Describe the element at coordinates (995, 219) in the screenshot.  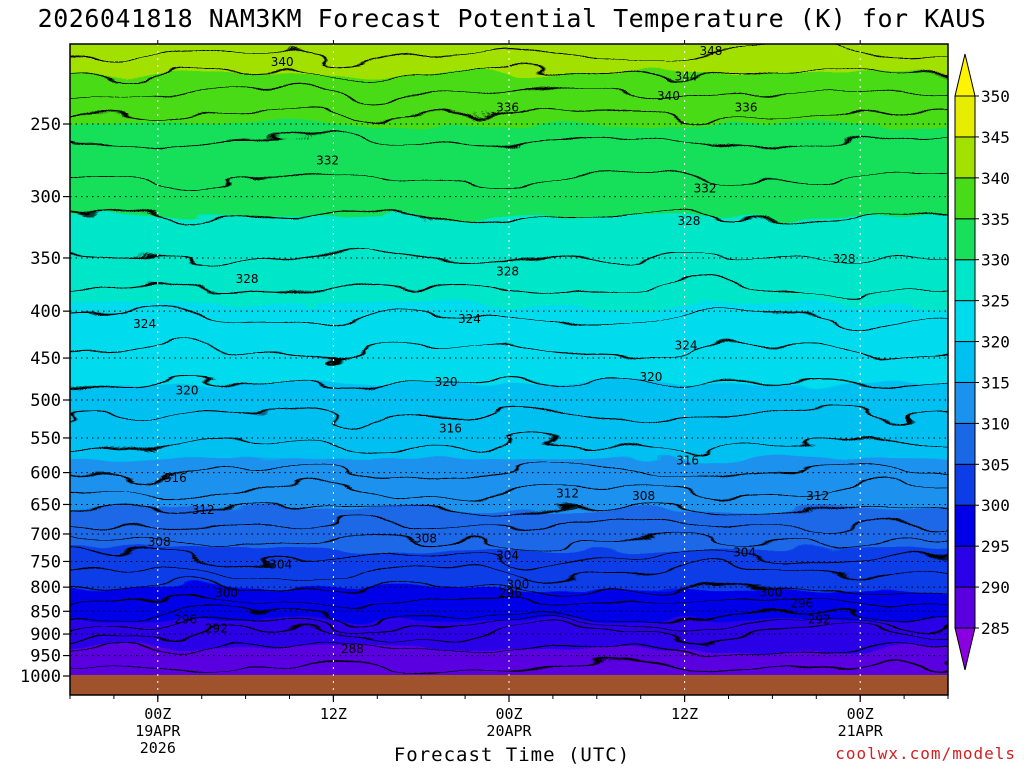
I see `colorbar-label: 335` at that location.